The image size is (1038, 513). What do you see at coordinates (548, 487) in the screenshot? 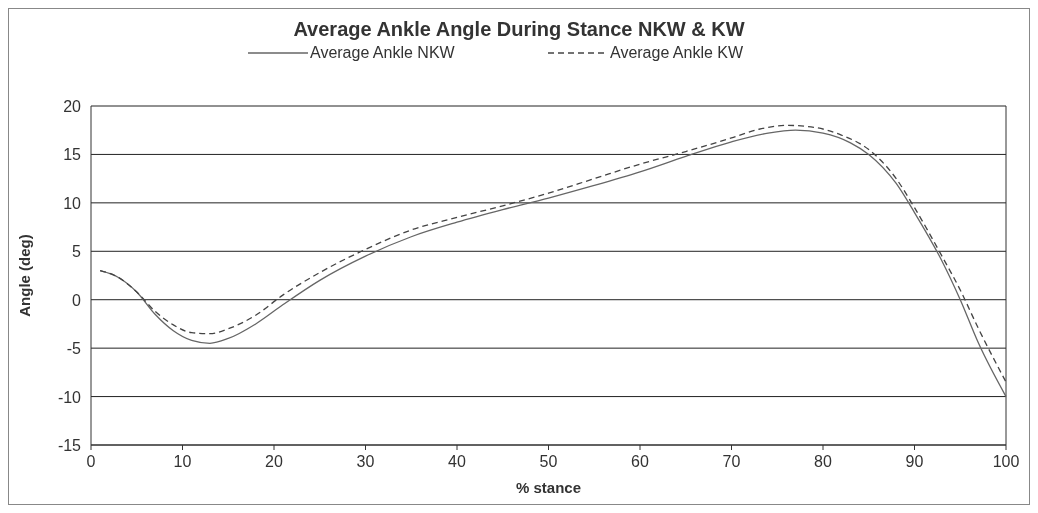
I see `x-axis-title: % stance` at bounding box center [548, 487].